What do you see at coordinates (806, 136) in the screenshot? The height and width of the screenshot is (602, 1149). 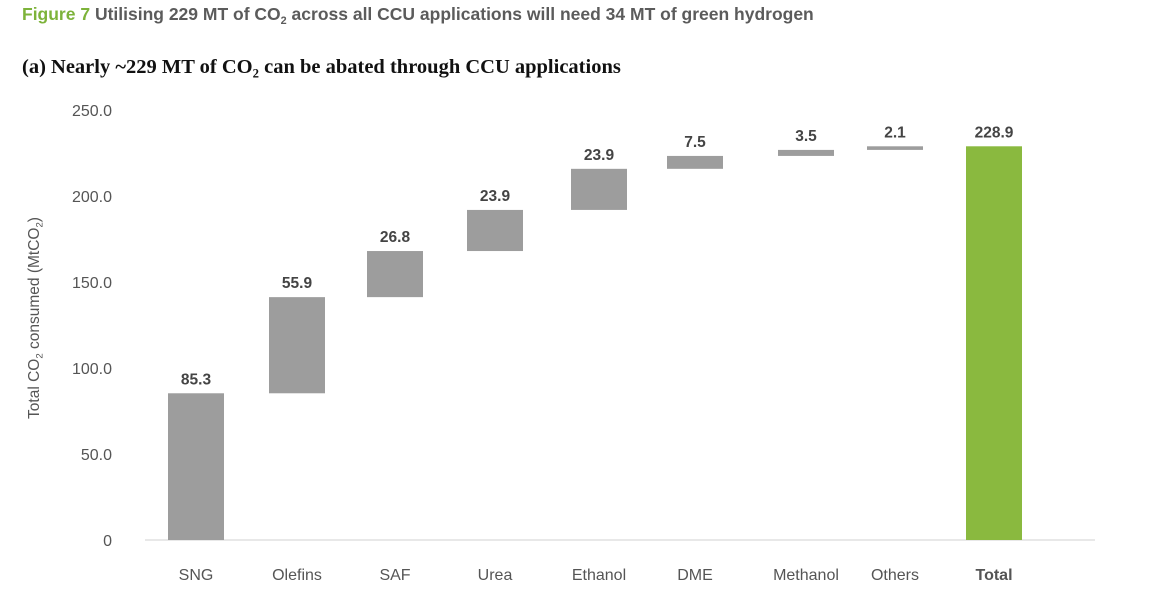 I see `bar-value-label: 3.5` at bounding box center [806, 136].